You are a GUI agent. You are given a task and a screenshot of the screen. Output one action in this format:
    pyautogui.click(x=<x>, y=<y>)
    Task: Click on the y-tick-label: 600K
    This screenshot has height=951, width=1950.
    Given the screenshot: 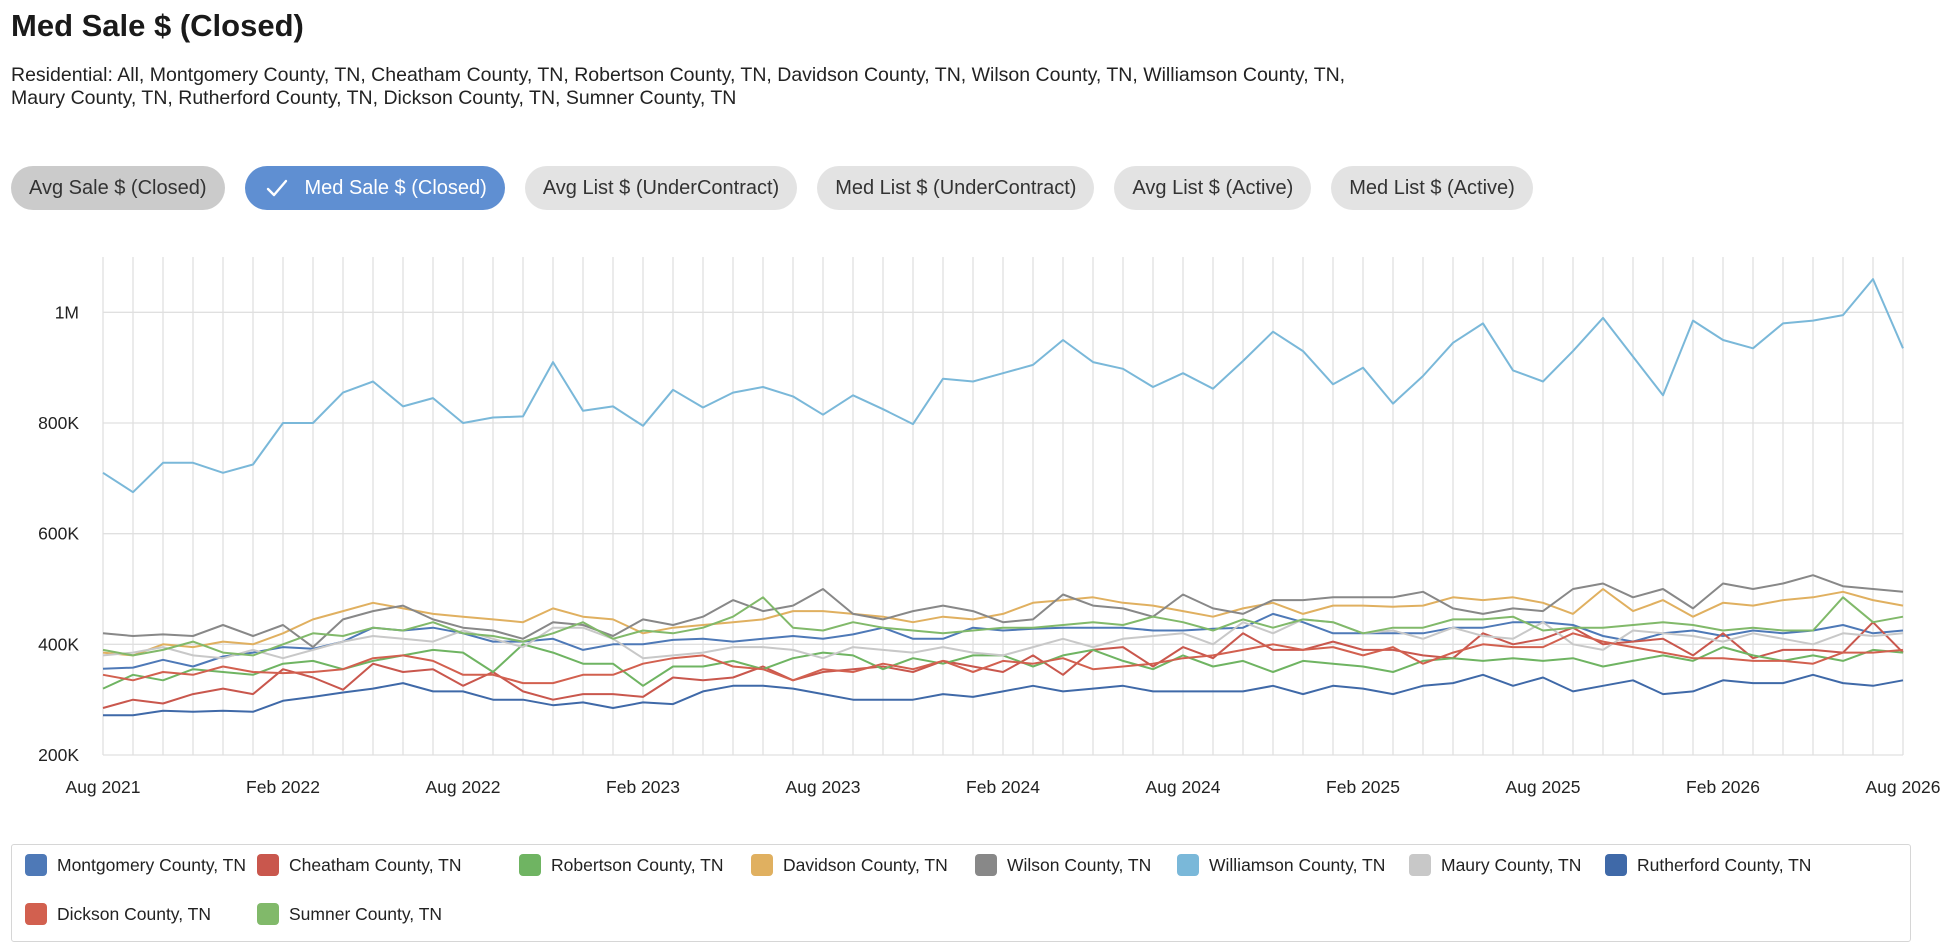 What is the action you would take?
    pyautogui.click(x=58, y=534)
    